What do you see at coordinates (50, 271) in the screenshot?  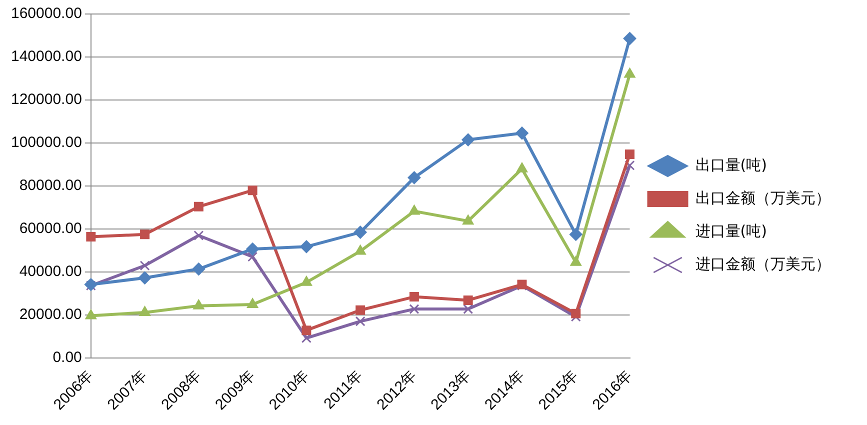 I see `y-tick-label: 40000.00` at bounding box center [50, 271].